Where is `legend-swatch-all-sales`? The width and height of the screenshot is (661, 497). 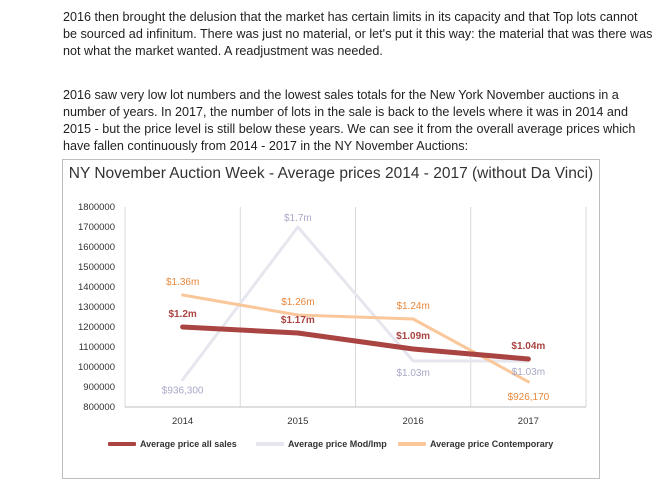 legend-swatch-all-sales is located at coordinates (122, 444).